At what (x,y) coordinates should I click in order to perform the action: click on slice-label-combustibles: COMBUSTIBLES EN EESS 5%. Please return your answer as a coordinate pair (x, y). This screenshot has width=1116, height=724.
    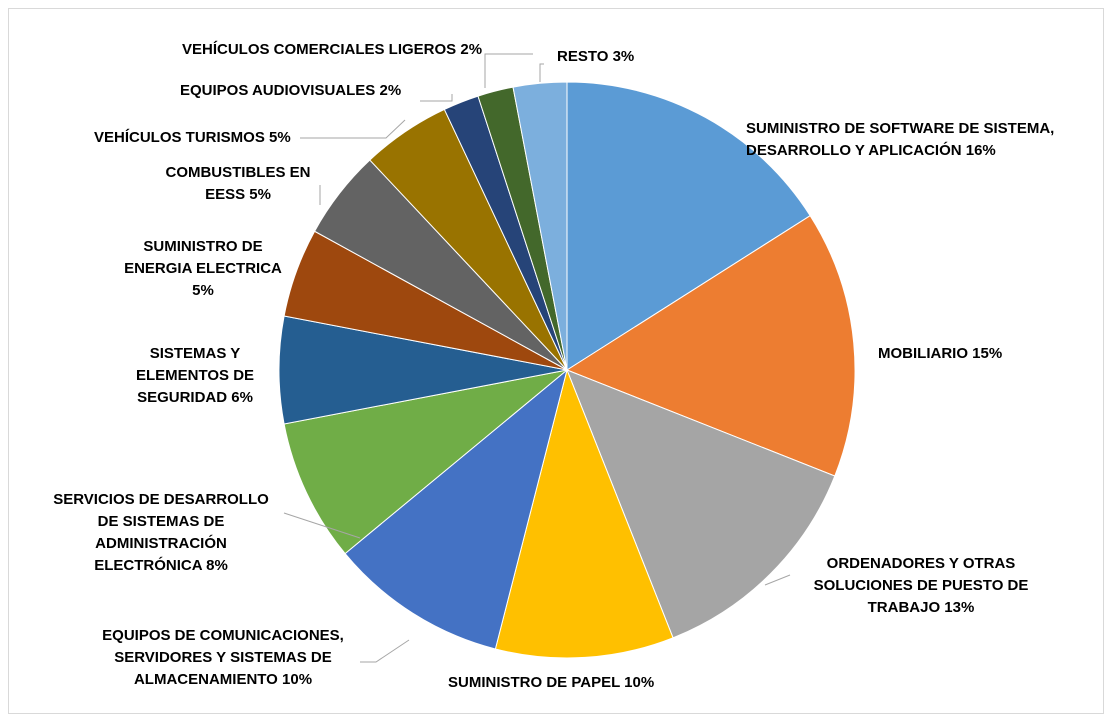
    Looking at the image, I should click on (238, 183).